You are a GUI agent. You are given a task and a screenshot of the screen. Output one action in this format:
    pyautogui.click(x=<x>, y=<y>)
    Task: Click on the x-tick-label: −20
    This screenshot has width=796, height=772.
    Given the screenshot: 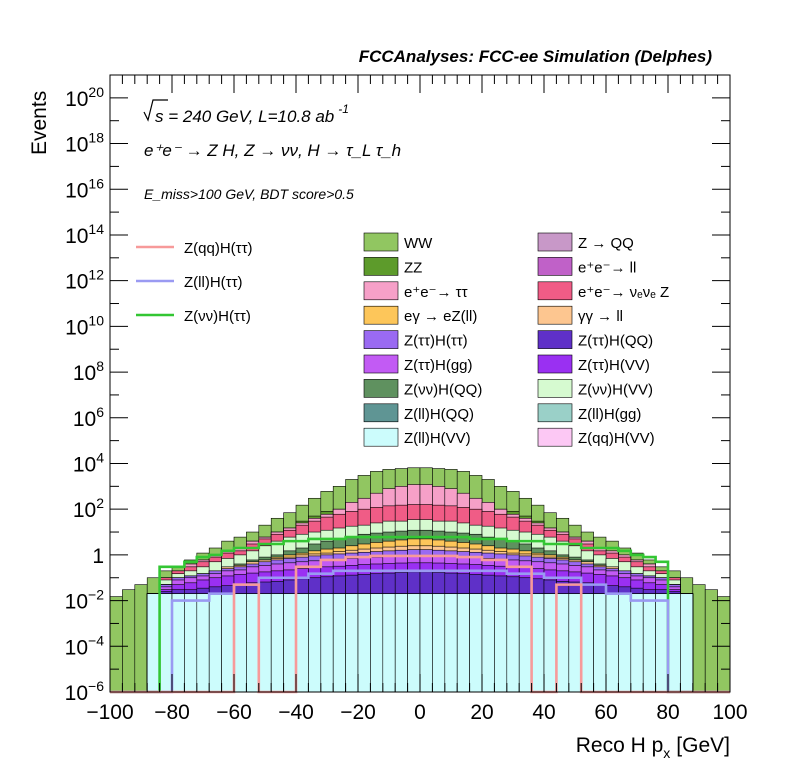 What is the action you would take?
    pyautogui.click(x=358, y=712)
    